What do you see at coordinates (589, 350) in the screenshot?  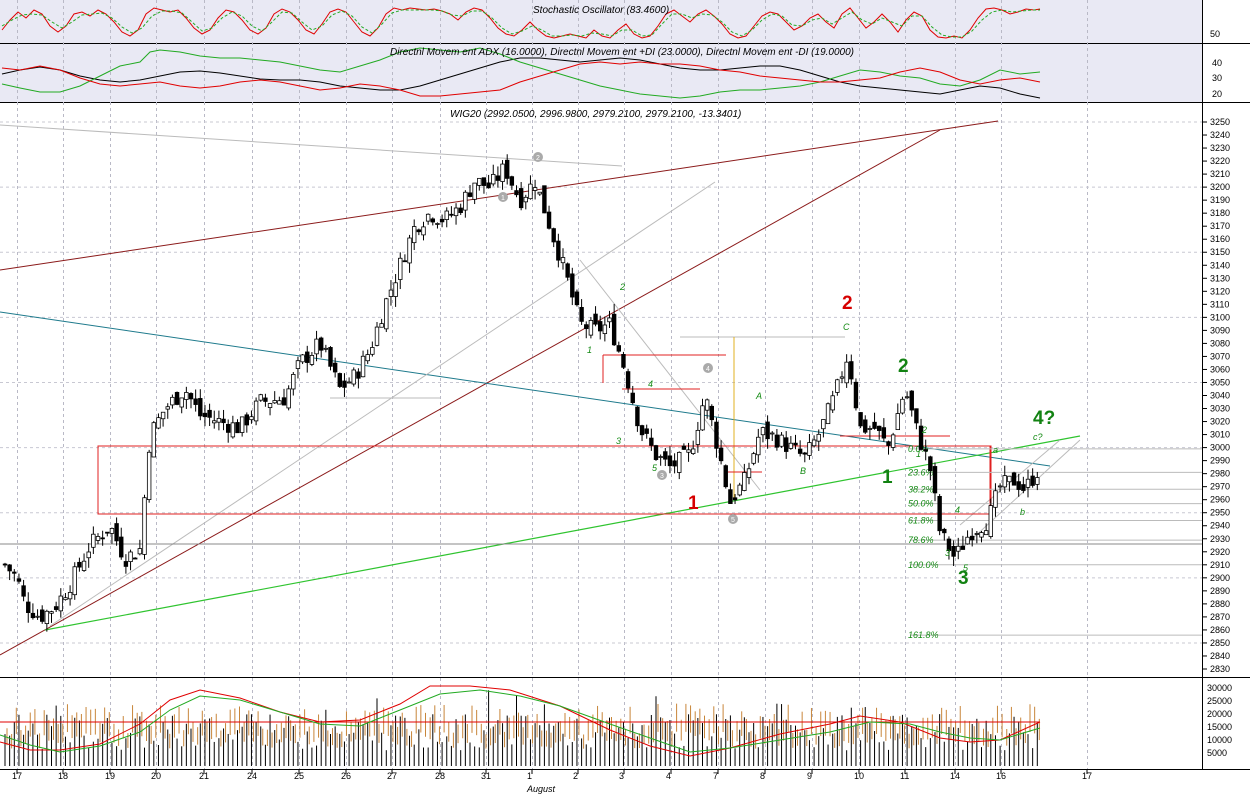 I see `small-wave-1: 1` at bounding box center [589, 350].